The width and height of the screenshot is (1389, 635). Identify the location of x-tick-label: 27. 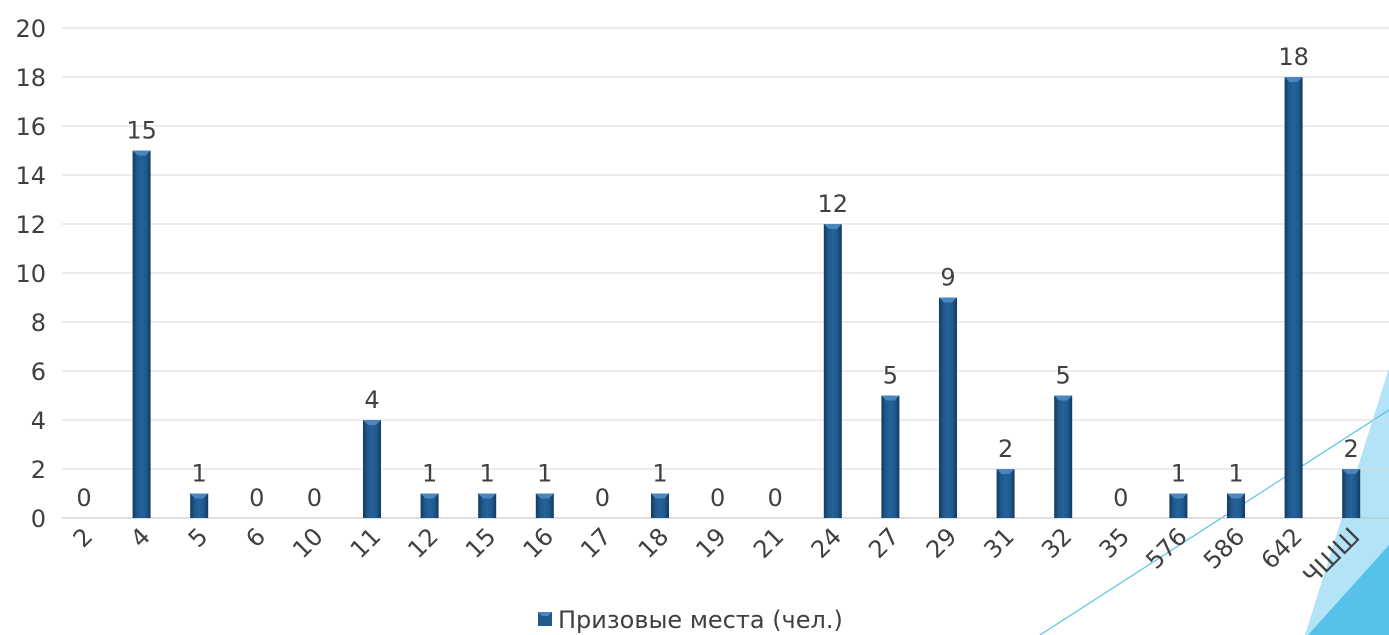
(883, 542).